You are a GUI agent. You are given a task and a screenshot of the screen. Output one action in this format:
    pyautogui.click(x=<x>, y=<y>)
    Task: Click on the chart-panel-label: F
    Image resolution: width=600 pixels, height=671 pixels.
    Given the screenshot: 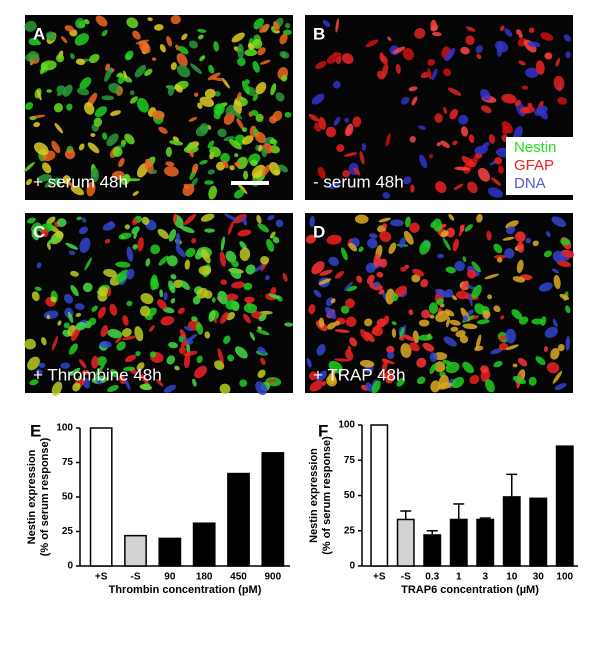 What is the action you would take?
    pyautogui.click(x=323, y=430)
    